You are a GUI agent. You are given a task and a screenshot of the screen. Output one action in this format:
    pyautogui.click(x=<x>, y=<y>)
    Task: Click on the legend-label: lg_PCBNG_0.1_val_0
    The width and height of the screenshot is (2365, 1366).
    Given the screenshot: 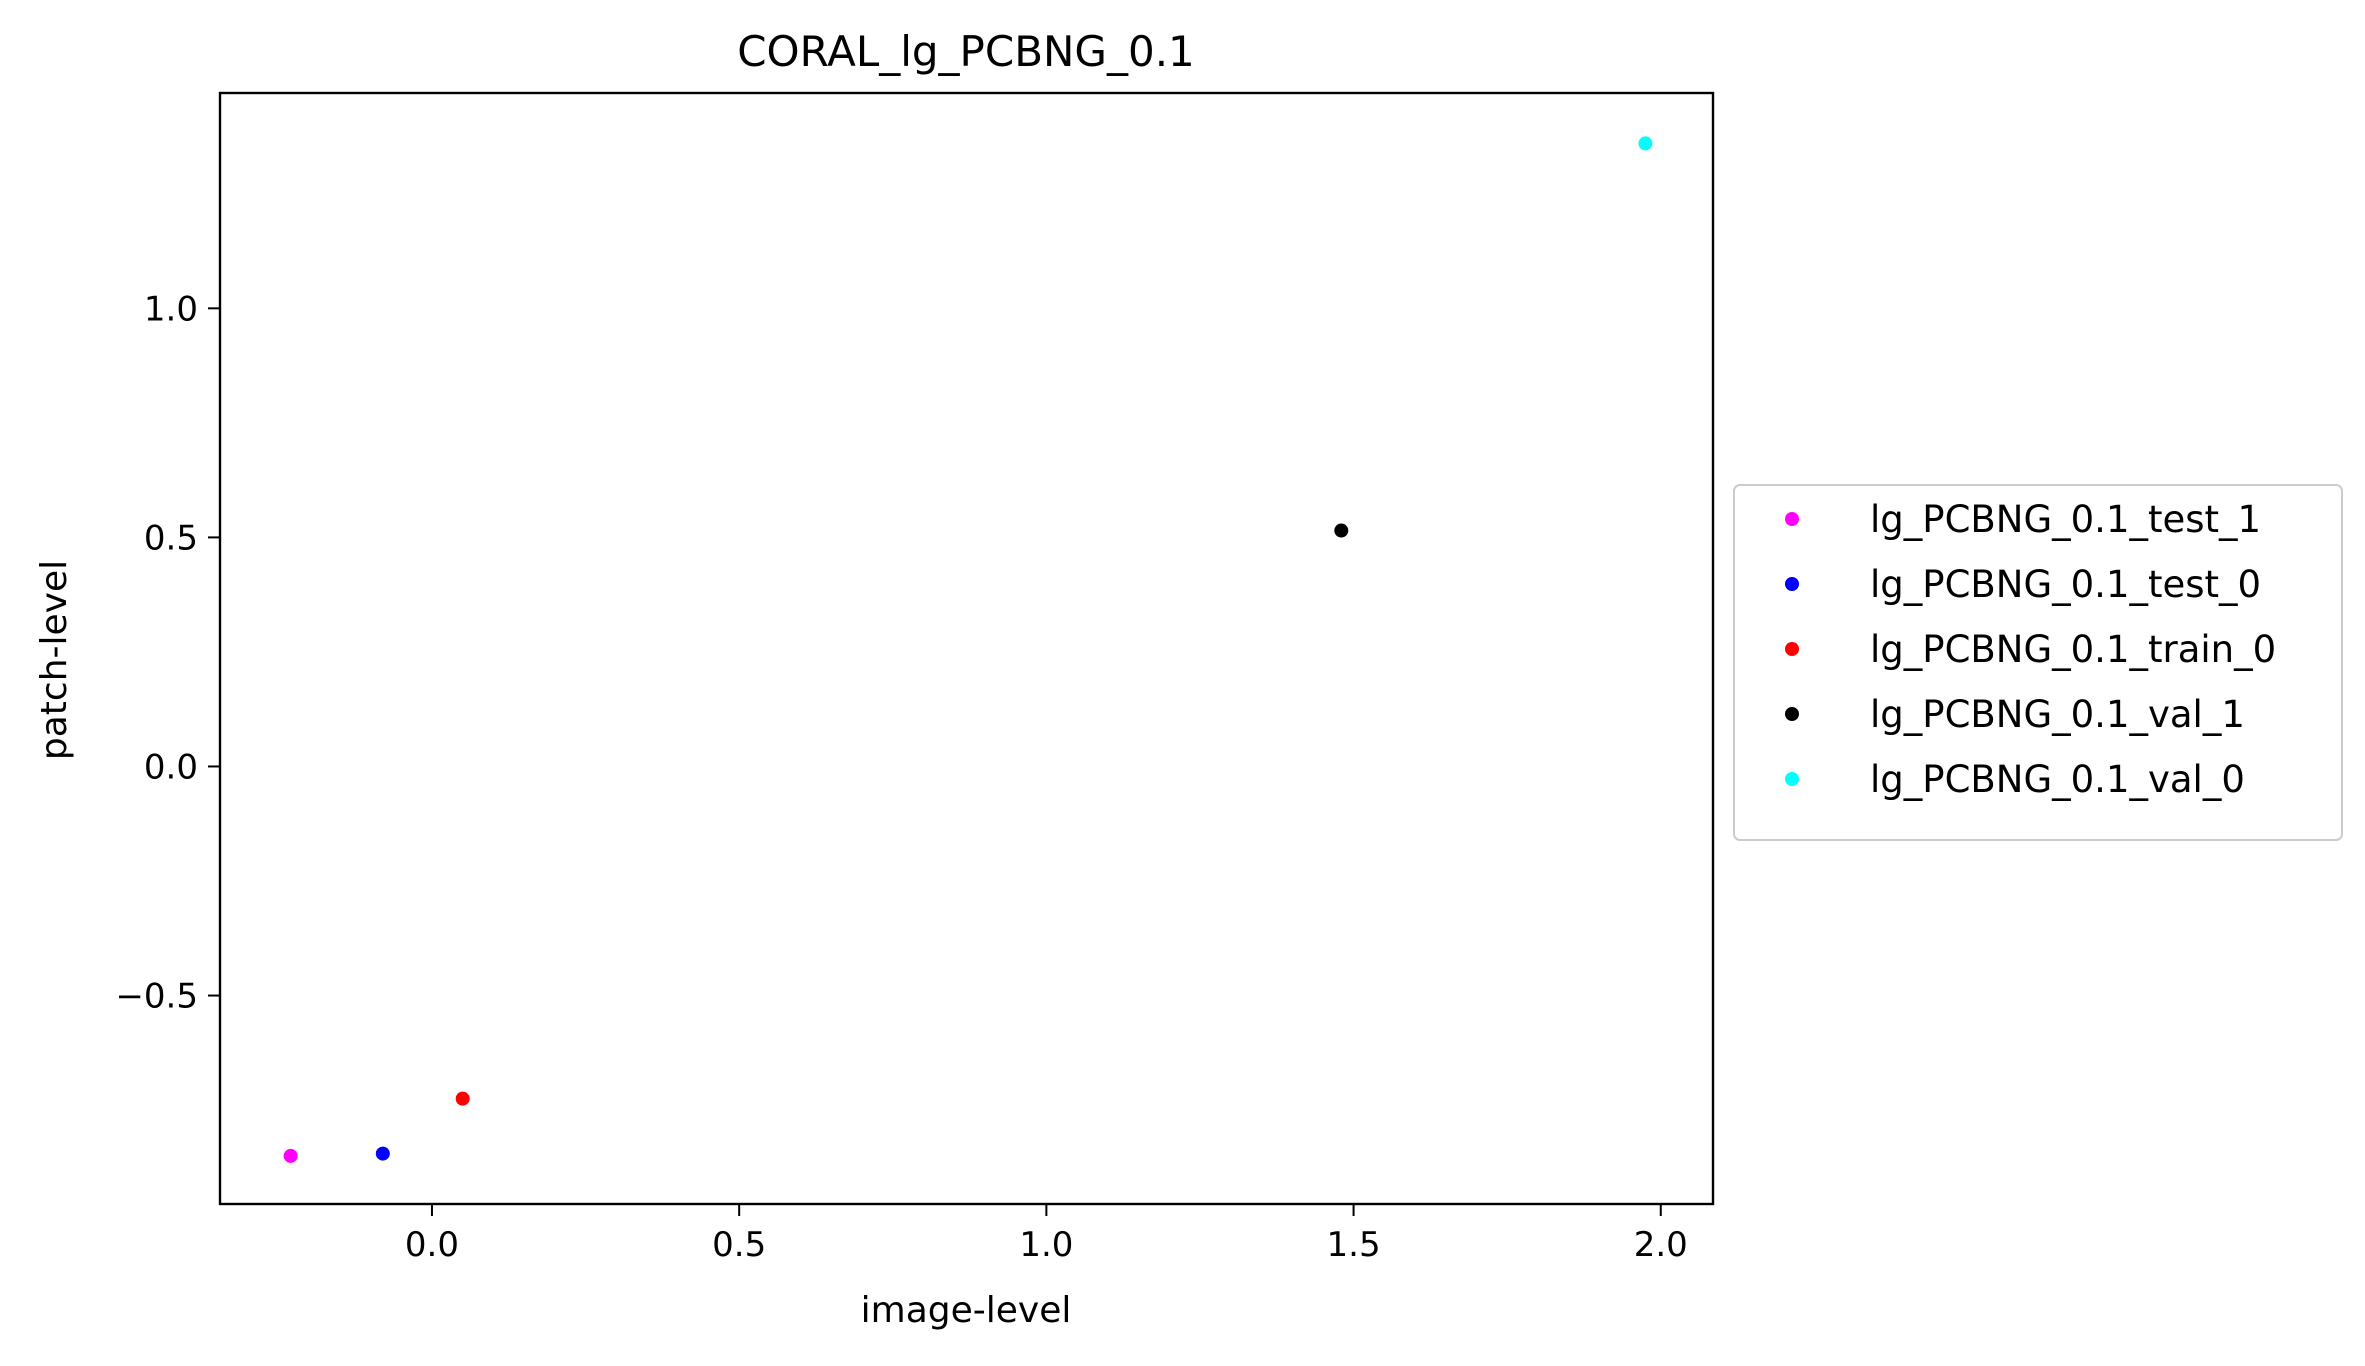 What is the action you would take?
    pyautogui.click(x=2057, y=779)
    